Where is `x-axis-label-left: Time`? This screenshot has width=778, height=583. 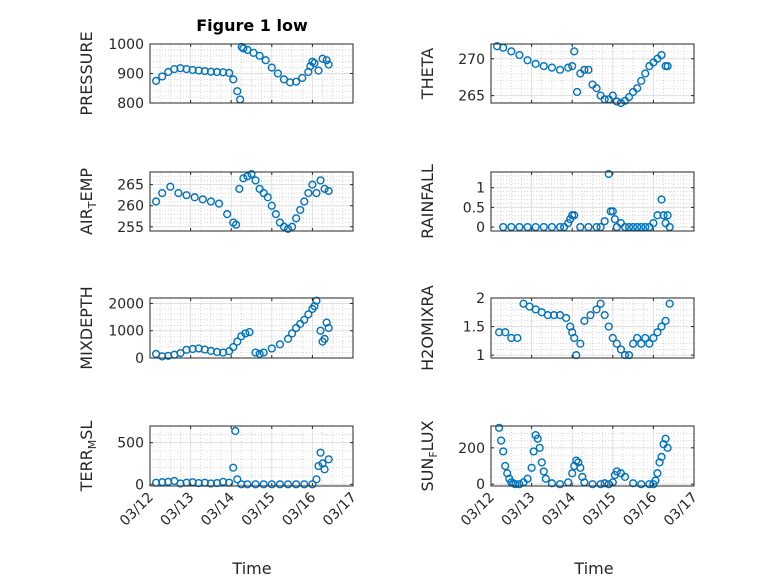 x-axis-label-left: Time is located at coordinates (251, 568).